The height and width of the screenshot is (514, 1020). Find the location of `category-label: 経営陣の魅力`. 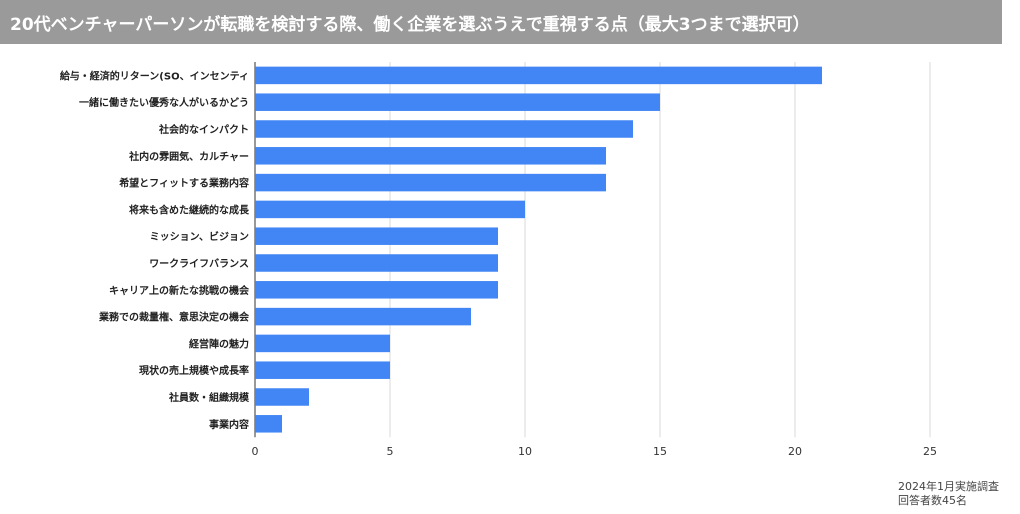

category-label: 経営陣の魅力 is located at coordinates (219, 343).